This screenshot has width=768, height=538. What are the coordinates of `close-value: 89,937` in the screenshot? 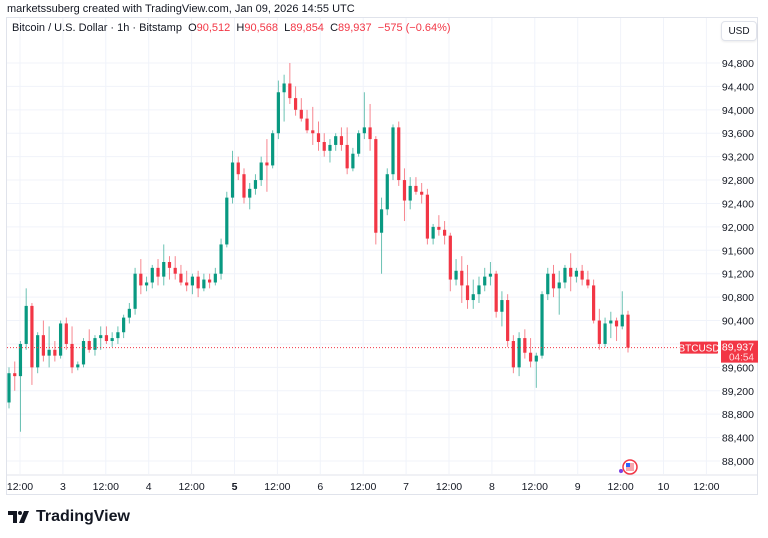 It's located at (355, 28).